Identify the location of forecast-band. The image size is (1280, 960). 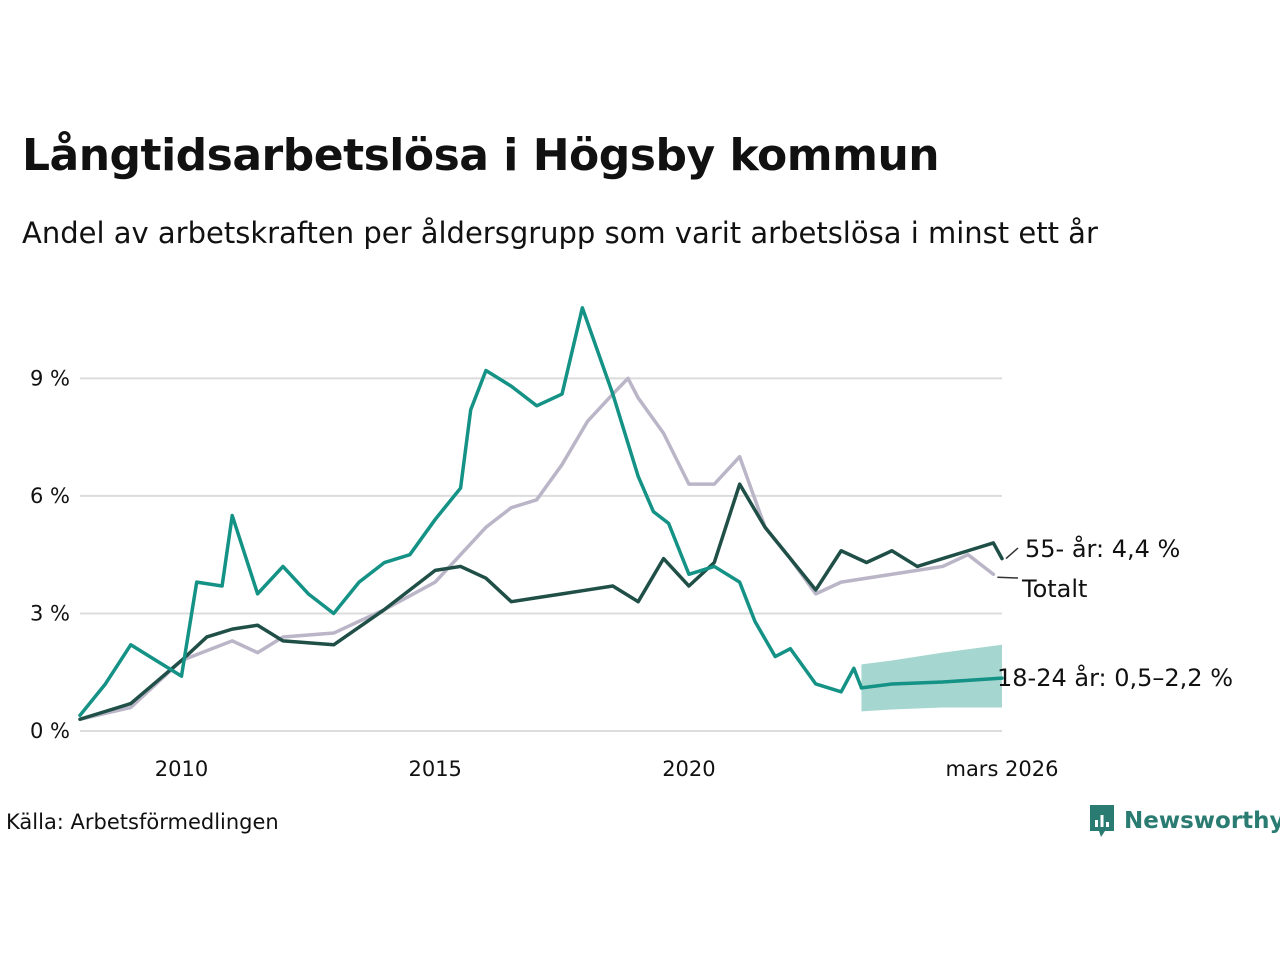
(931, 678).